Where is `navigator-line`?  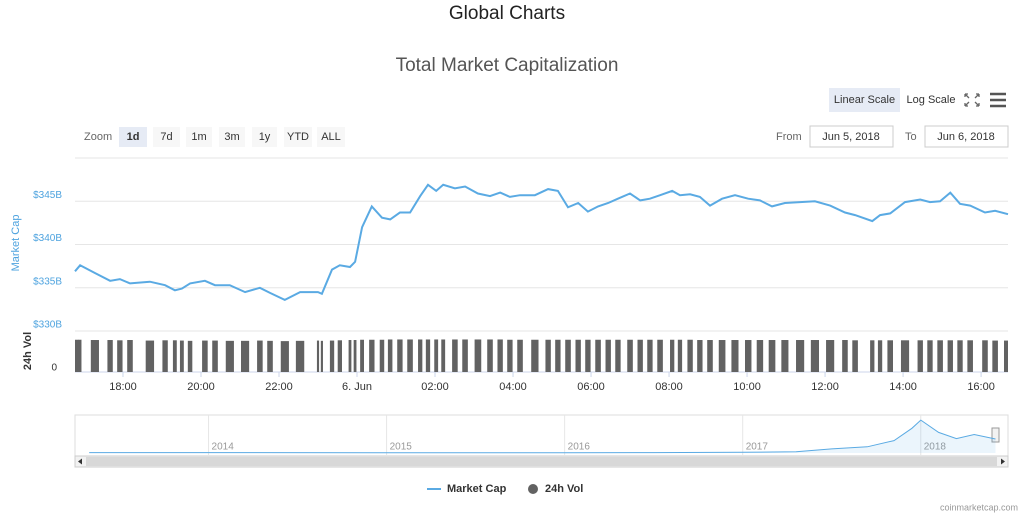 navigator-line is located at coordinates (542, 436).